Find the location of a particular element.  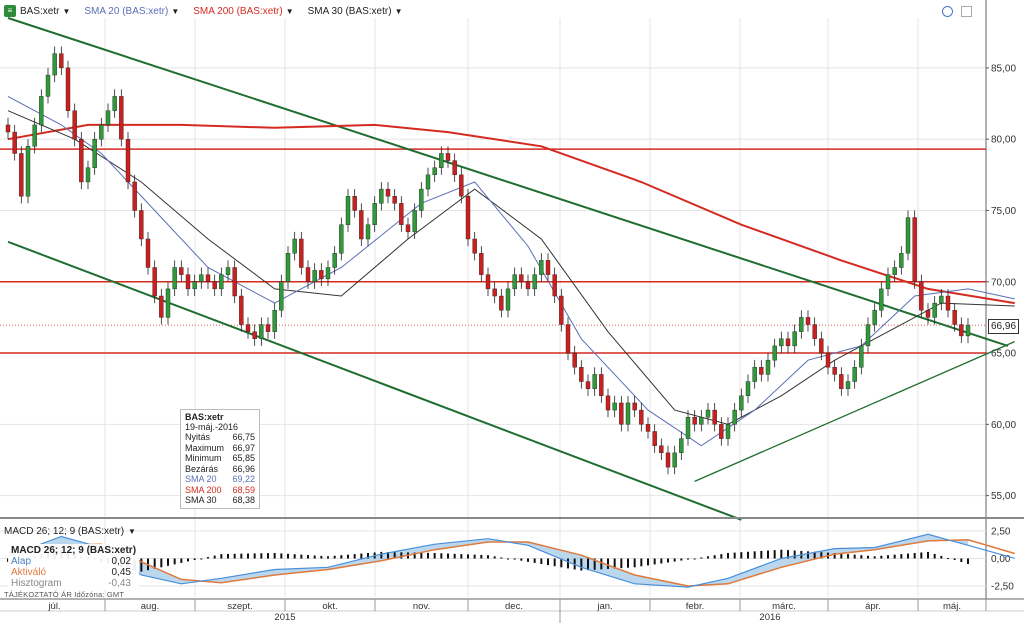

x-tick-label: aug. is located at coordinates (150, 606).